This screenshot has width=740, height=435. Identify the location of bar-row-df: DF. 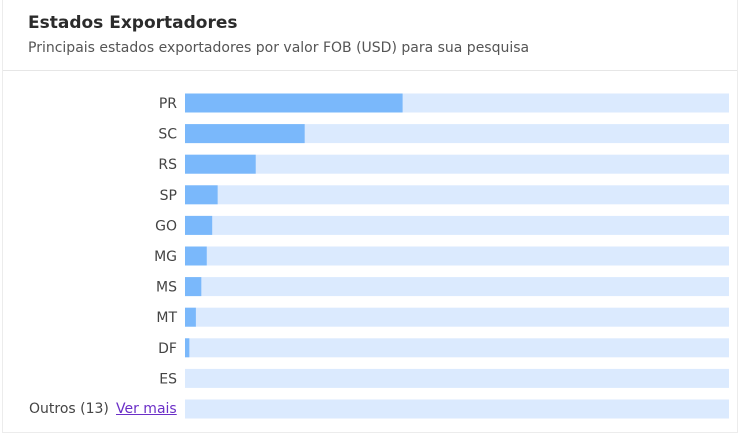
(443, 348).